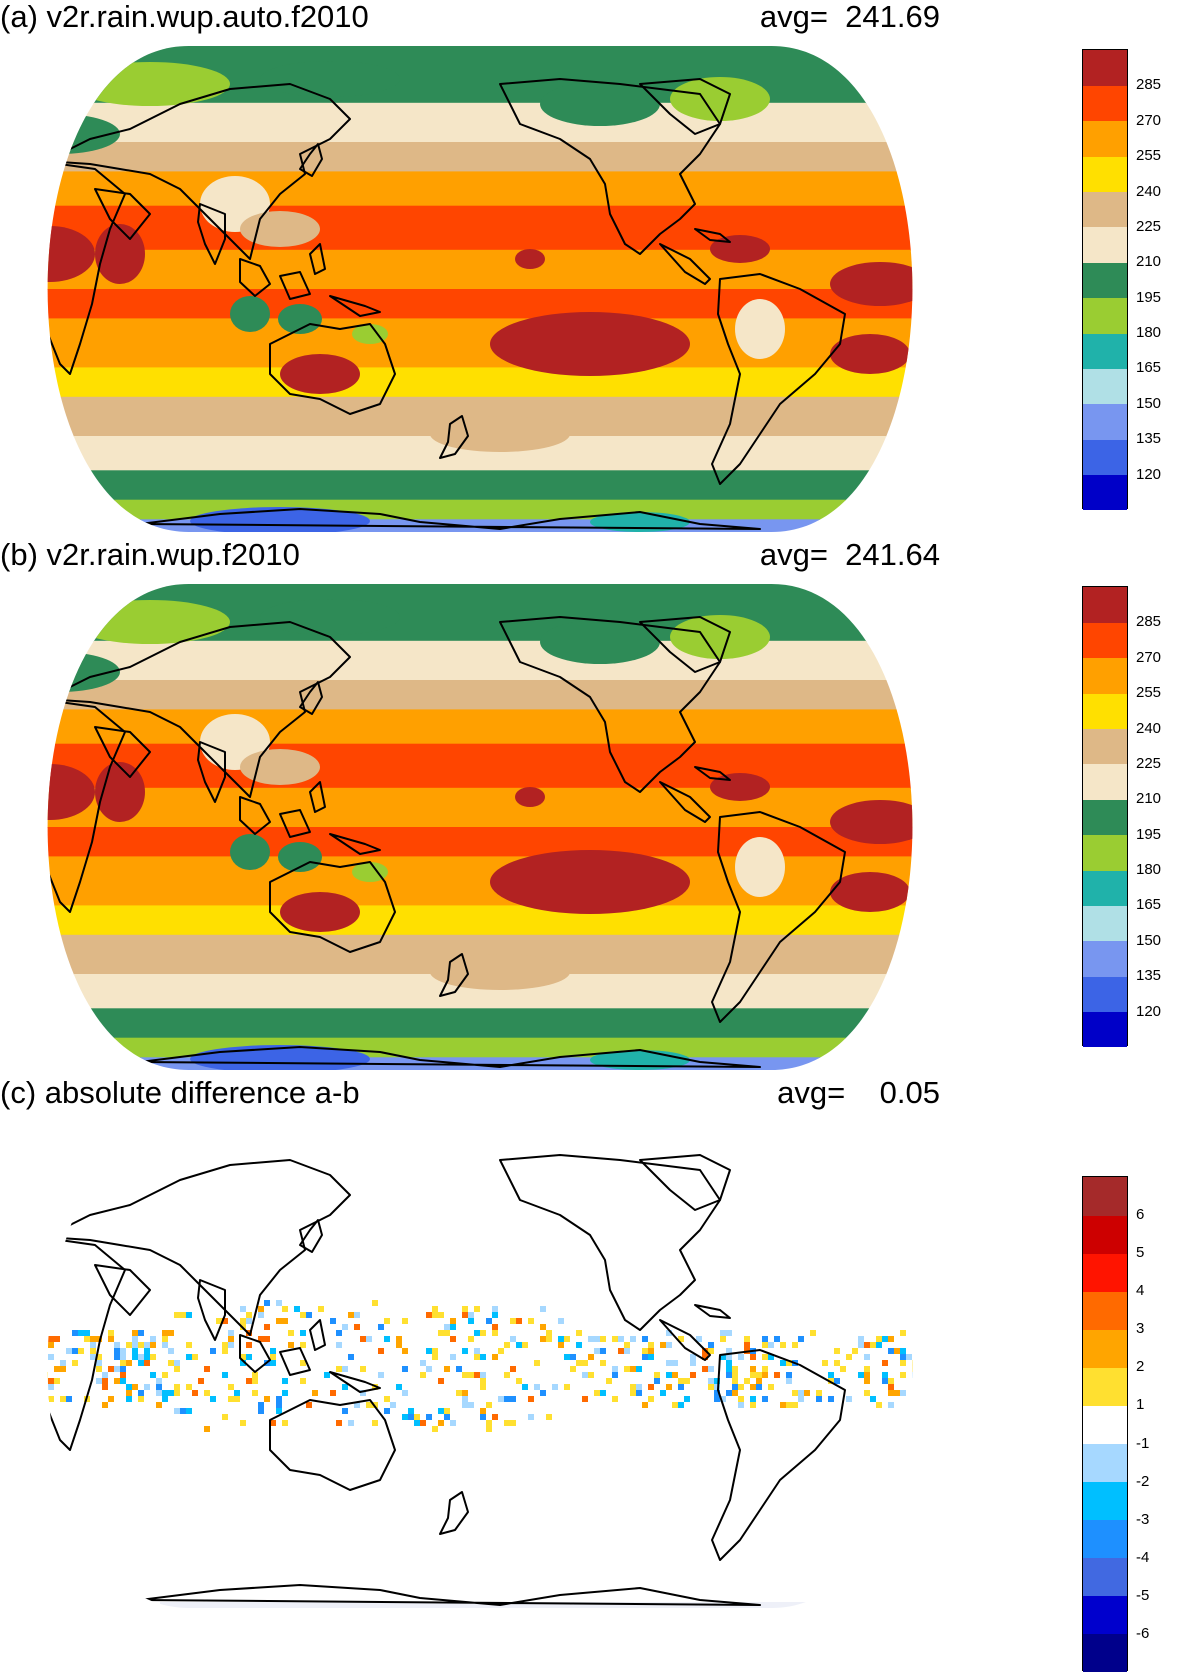 The width and height of the screenshot is (1188, 1677). Describe the element at coordinates (1149, 1011) in the screenshot. I see `colorbar-tick-label: 120` at that location.